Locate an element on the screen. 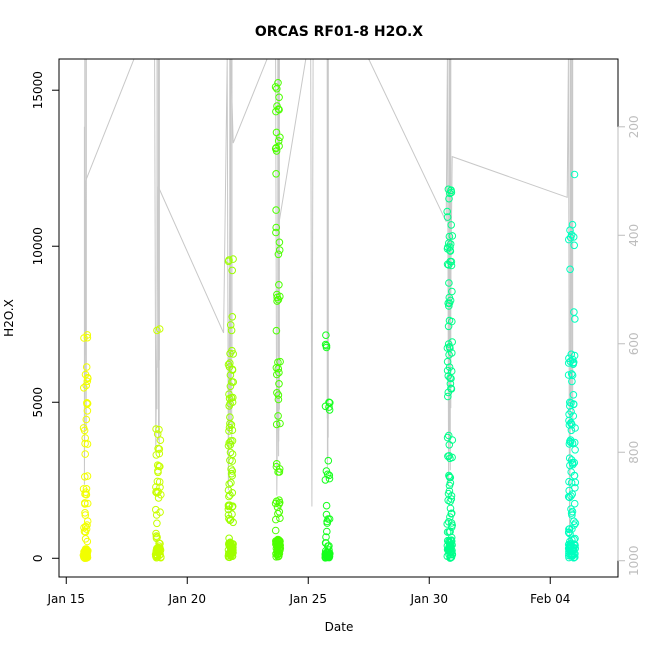 Image resolution: width=650 pixels, height=654 pixels. y2-tick-label: 600 is located at coordinates (634, 343).